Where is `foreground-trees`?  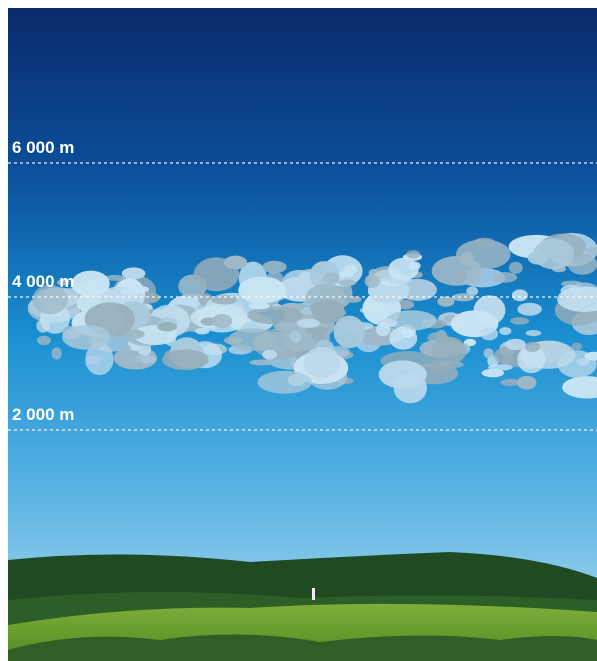 foreground-trees is located at coordinates (302, 647).